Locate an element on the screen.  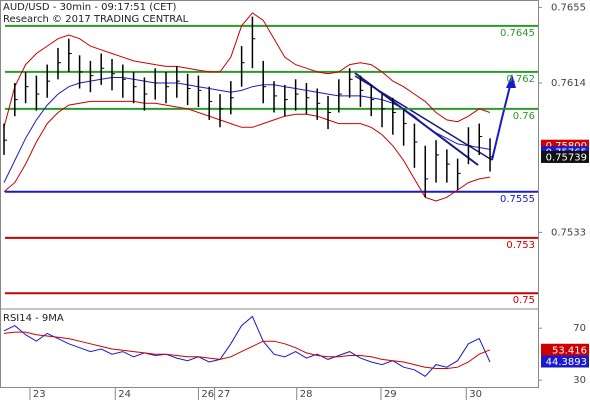
x-tick-label: 28 is located at coordinates (306, 394).